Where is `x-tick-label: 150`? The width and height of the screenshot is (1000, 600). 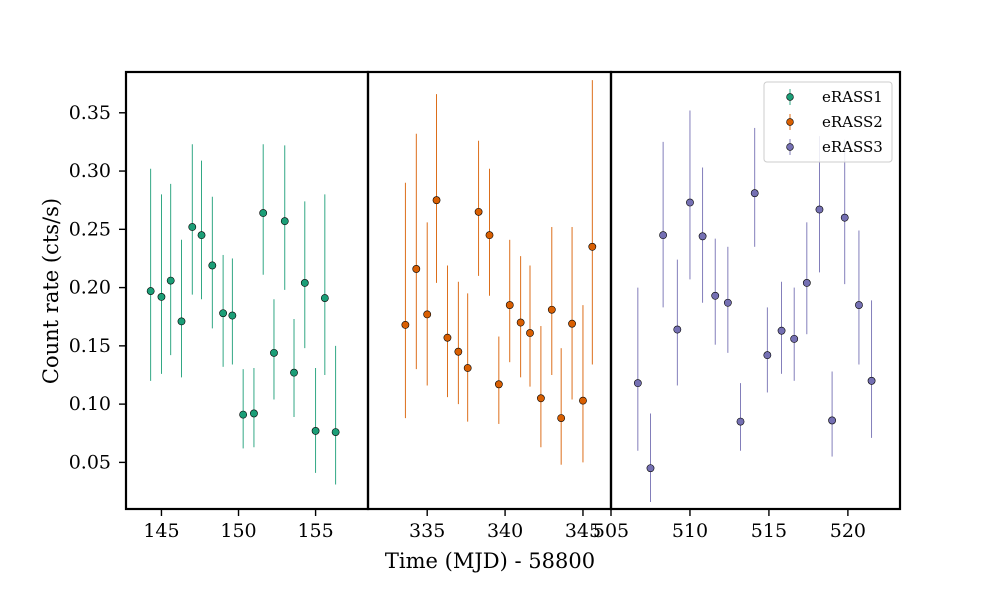
x-tick-label: 150 is located at coordinates (238, 531).